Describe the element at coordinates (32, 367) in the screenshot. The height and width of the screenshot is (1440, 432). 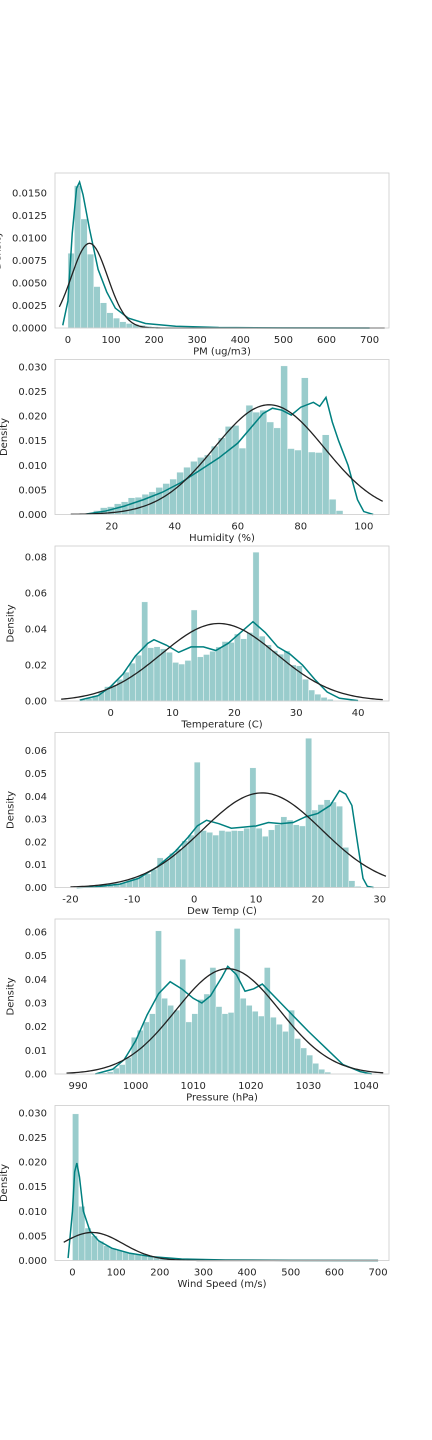
I see `y-tick-label: 0.030` at that location.